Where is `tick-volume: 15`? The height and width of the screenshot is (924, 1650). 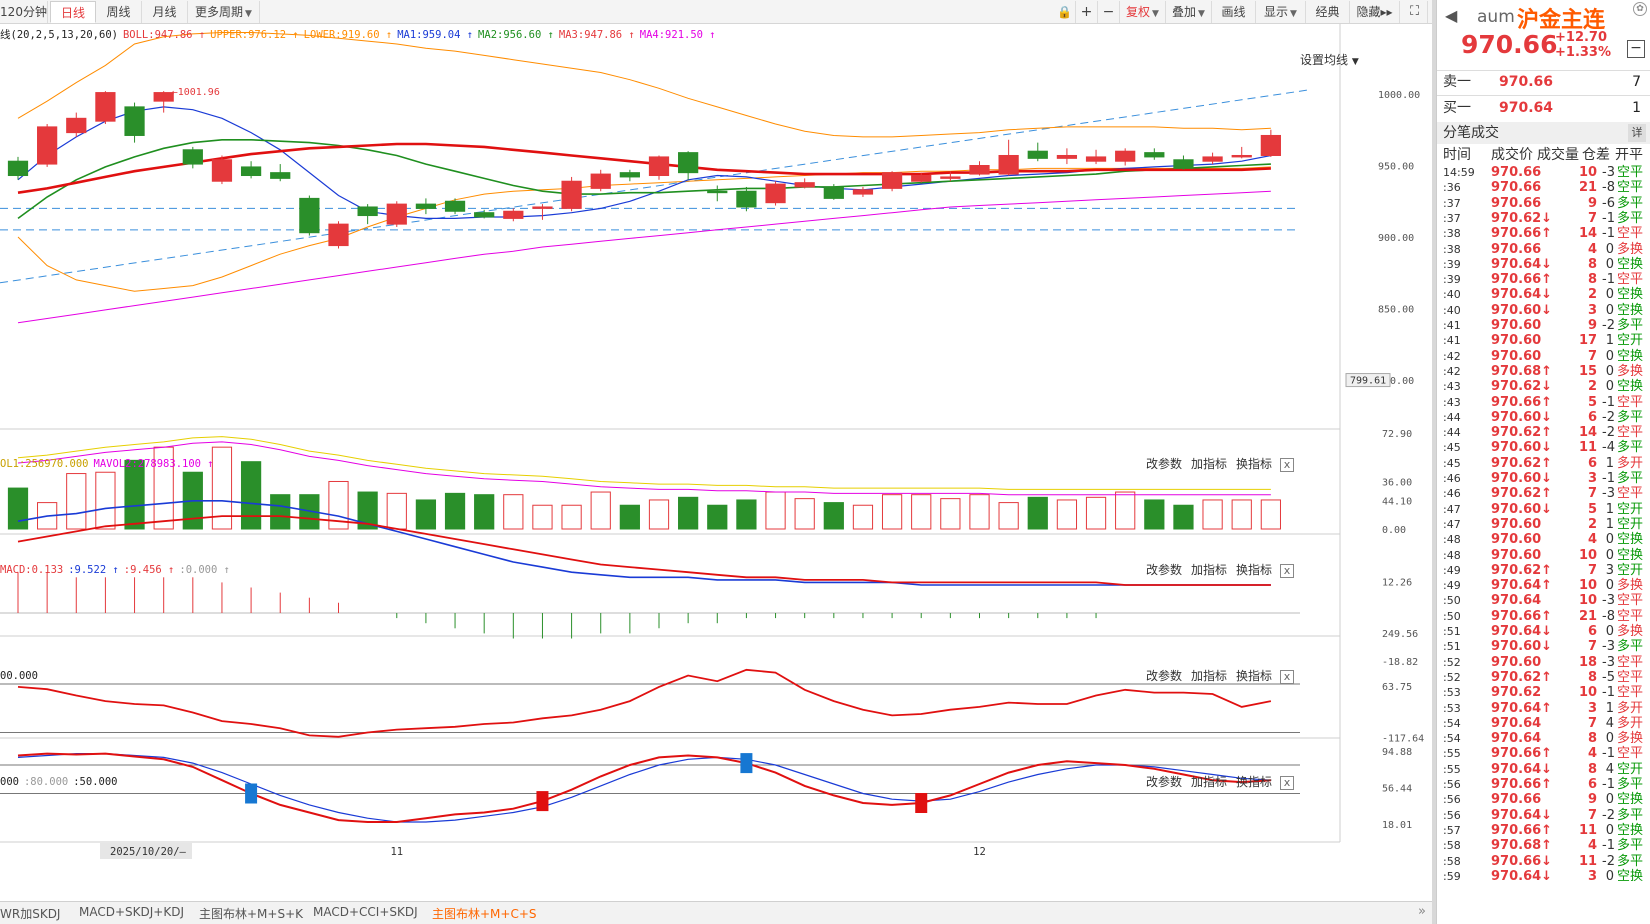
tick-volume: 15 is located at coordinates (1588, 371).